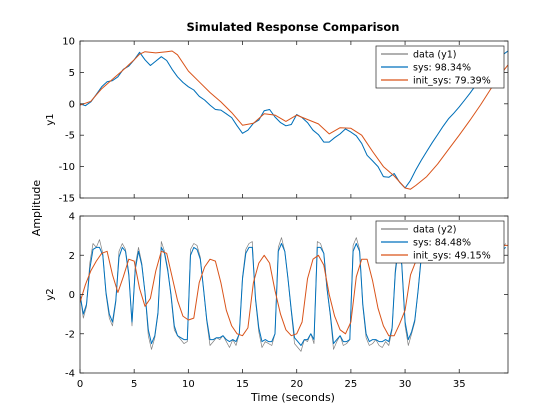  I want to click on legend: data (y2) sys: 84.48% init_sys: 49.15%, so click(440, 242).